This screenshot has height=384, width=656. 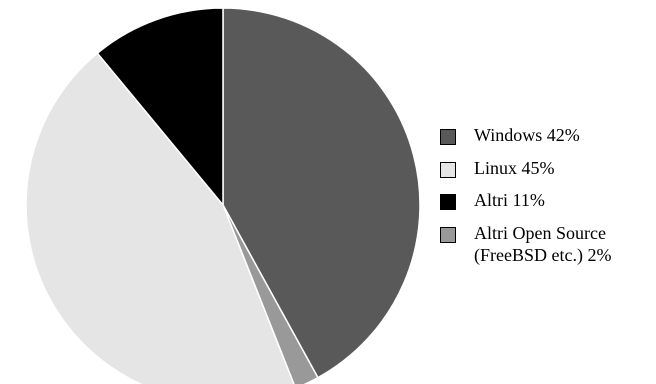 I want to click on legend-item-2: Altri 11%, so click(x=547, y=200).